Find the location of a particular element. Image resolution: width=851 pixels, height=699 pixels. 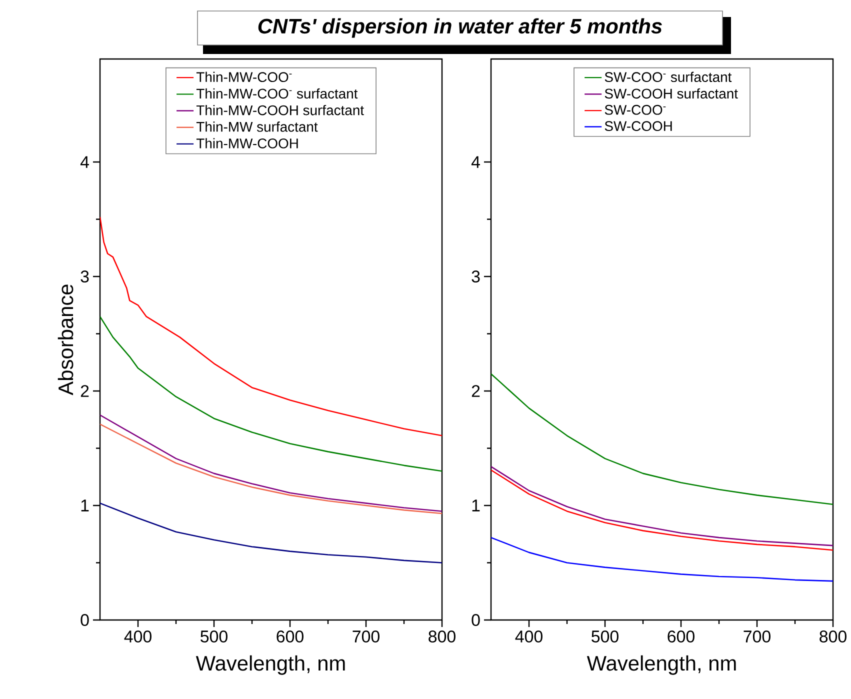

legend-label: Thin-MW-COOH surfactant is located at coordinates (280, 110).